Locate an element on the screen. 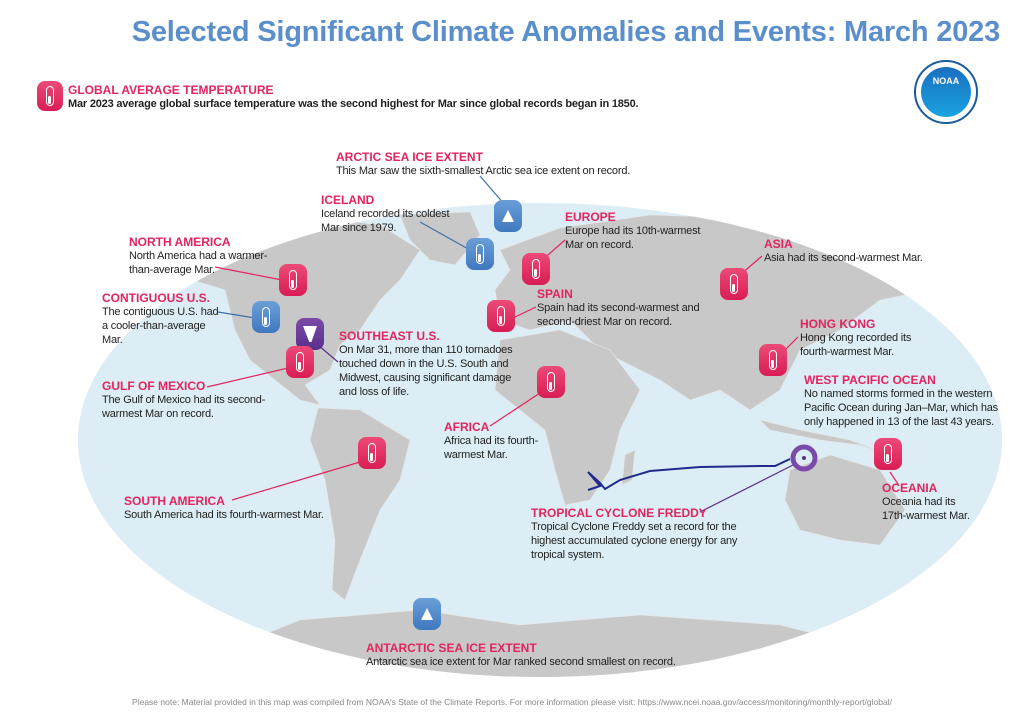 The width and height of the screenshot is (1024, 720). annotation-heading: HONG KONG is located at coordinates (838, 324).